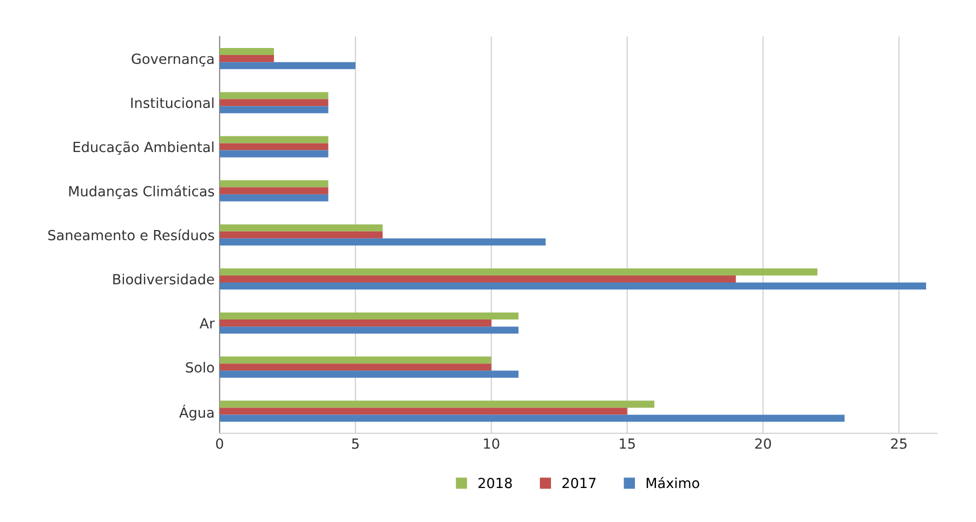 The image size is (976, 522). Describe the element at coordinates (220, 443) in the screenshot. I see `x-tick-label: 0` at that location.